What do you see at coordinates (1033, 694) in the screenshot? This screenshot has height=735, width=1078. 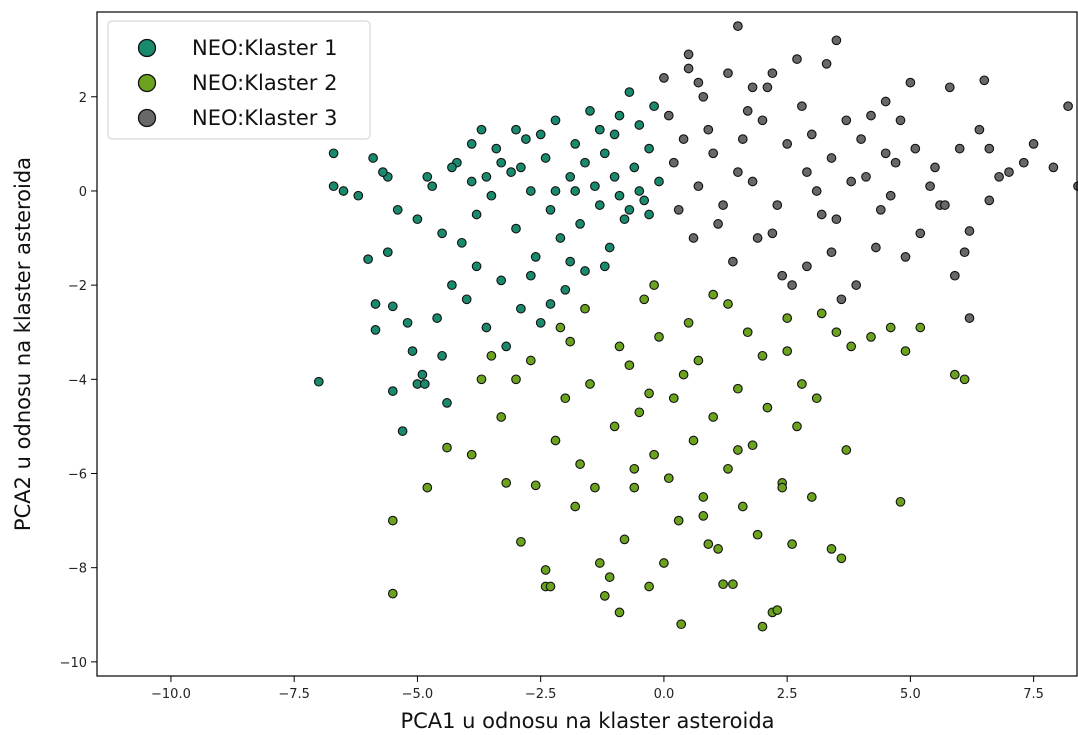 I see `x-tick-label-7: 7.5` at bounding box center [1033, 694].